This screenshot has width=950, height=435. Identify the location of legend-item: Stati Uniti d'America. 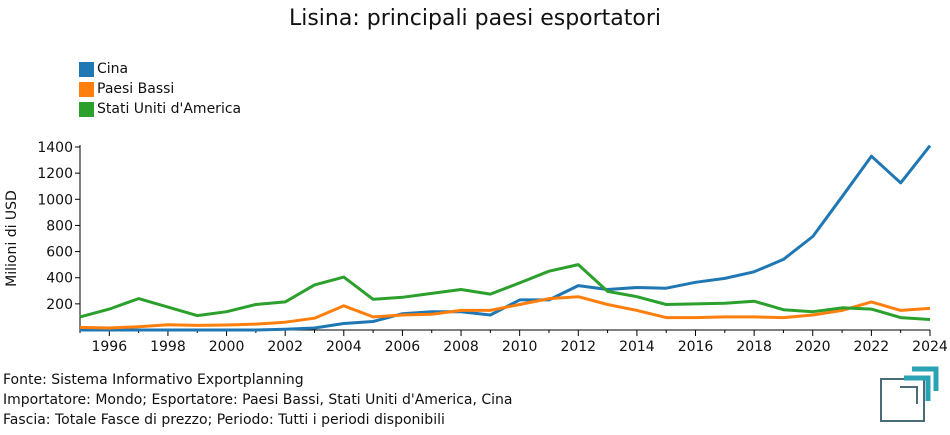
(160, 109).